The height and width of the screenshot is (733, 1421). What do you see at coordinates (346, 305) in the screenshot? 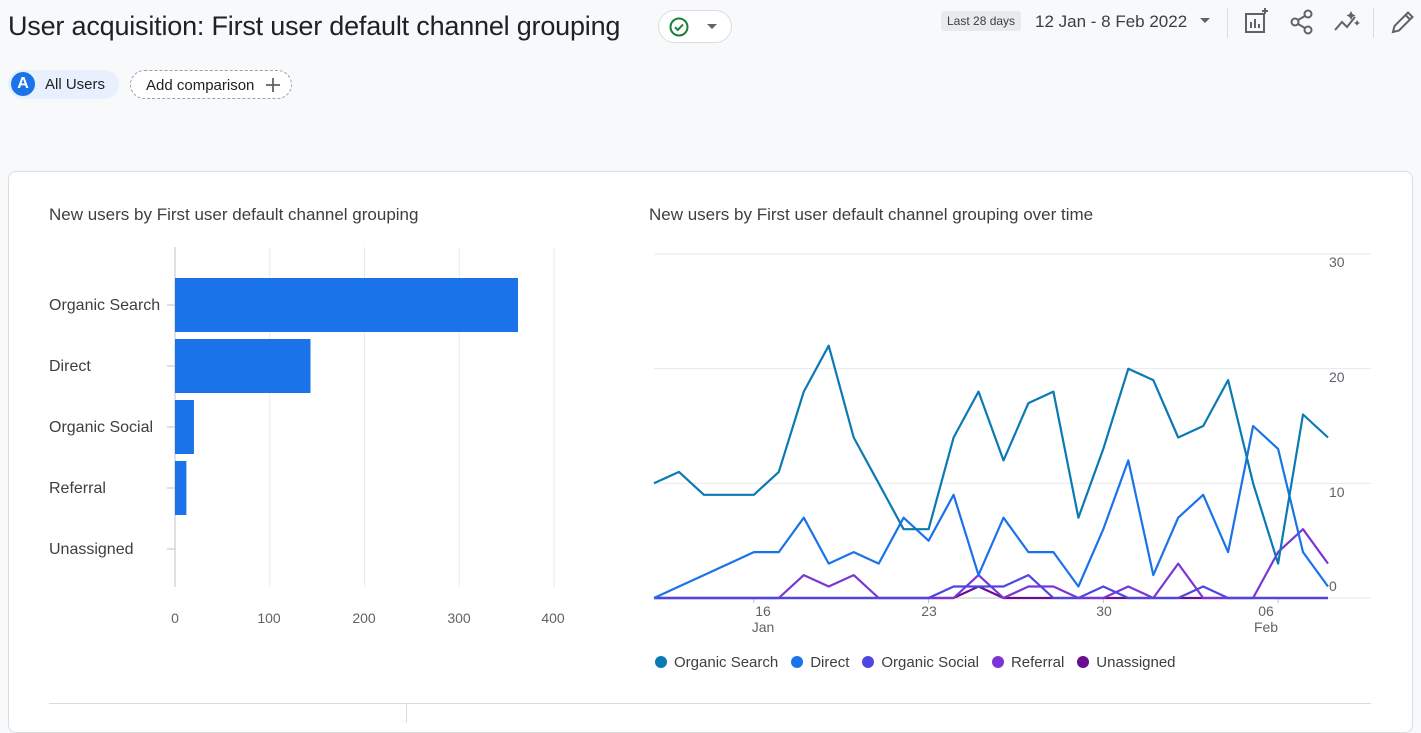
I see `bar-organic-search` at bounding box center [346, 305].